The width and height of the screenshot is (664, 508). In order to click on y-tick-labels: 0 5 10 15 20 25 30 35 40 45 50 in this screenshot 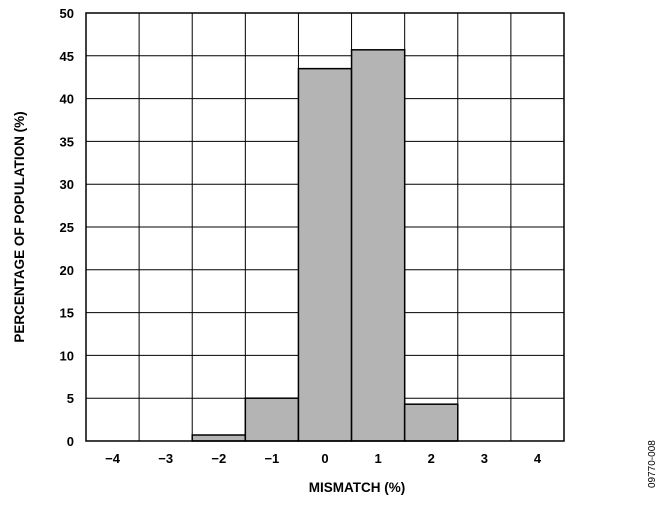, I will do `click(67, 227)`.